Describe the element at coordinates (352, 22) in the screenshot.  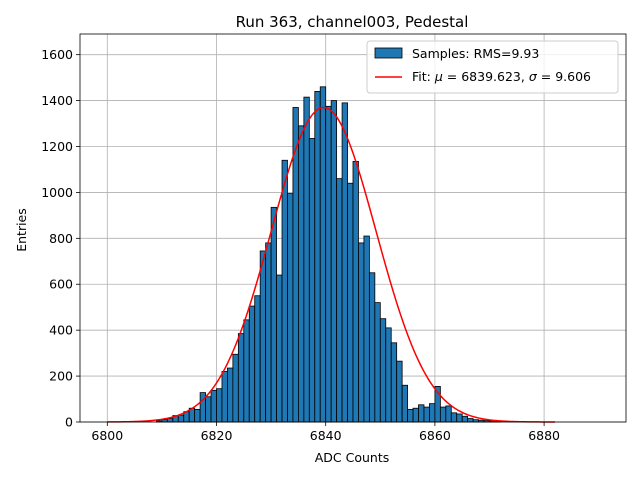
I see `chart-title: Run 363, channel003, Pedestal` at that location.